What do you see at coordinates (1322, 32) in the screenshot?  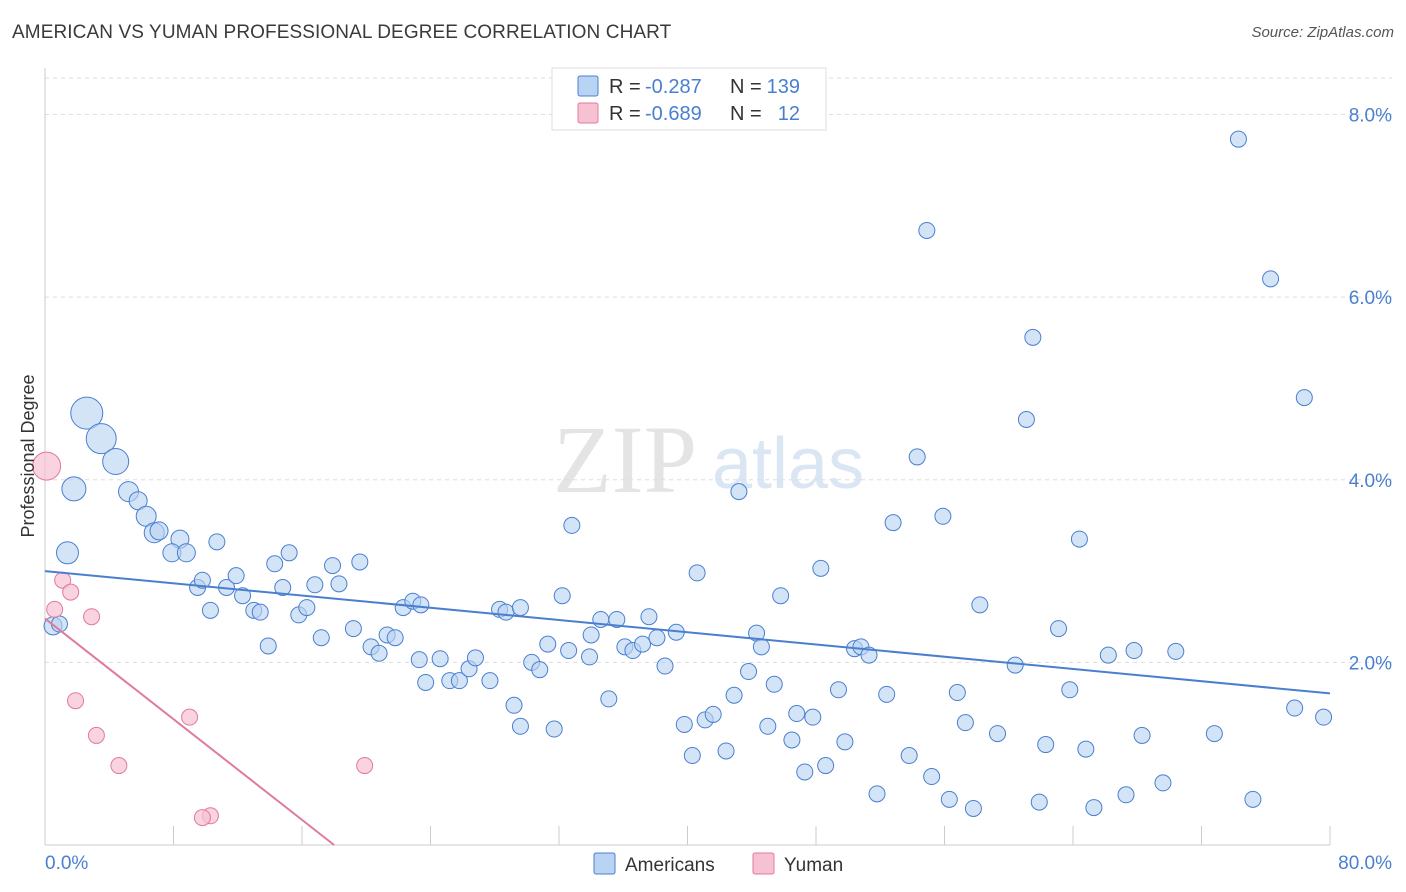 I see `source-credit: Source: ZipAtlas.com` at bounding box center [1322, 32].